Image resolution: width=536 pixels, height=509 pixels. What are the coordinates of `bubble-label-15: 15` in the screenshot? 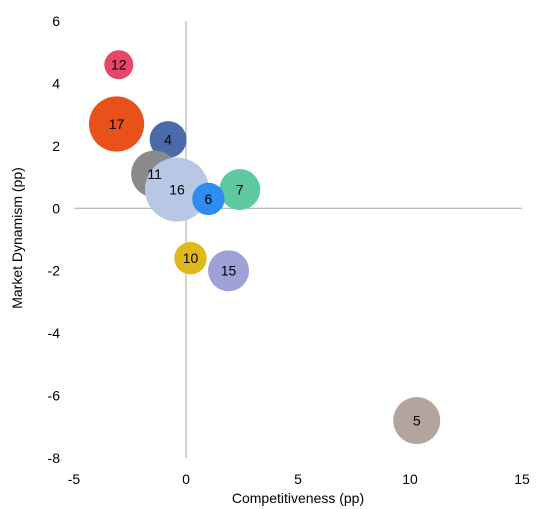 It's located at (229, 271).